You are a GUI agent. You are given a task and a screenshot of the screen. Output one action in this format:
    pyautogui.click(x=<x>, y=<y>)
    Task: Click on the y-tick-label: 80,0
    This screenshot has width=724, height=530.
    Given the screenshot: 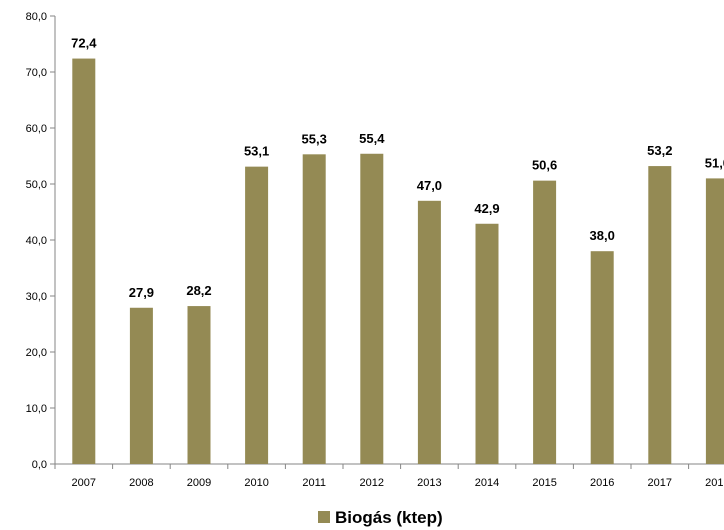 What is the action you would take?
    pyautogui.click(x=36, y=17)
    